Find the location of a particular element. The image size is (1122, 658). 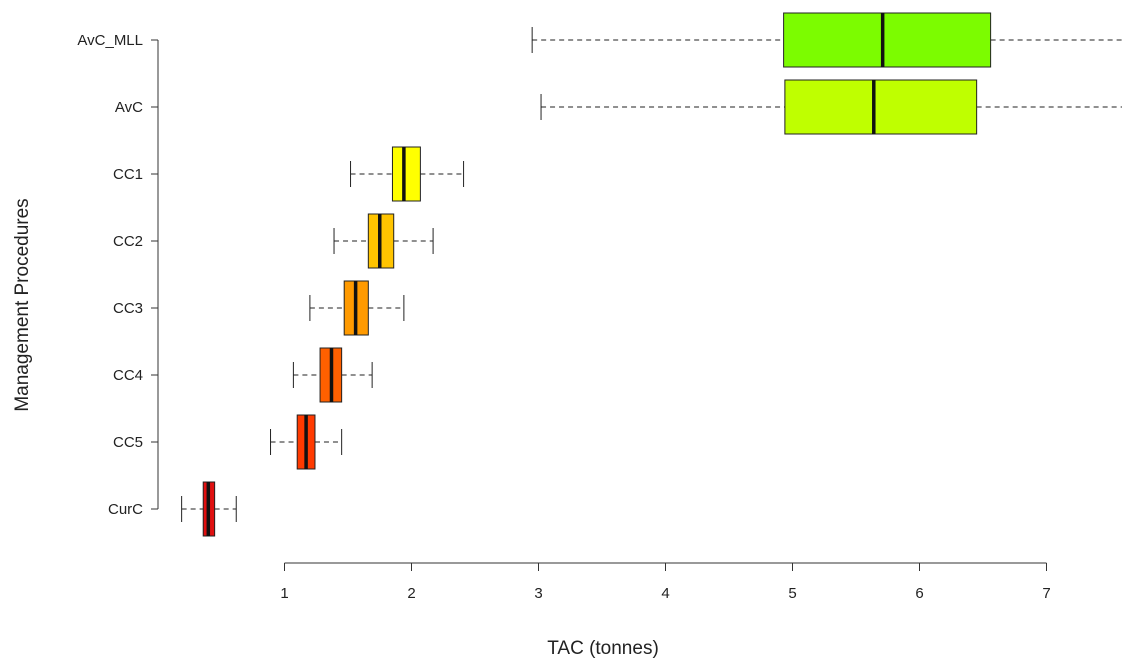

box-curc is located at coordinates (209, 509).